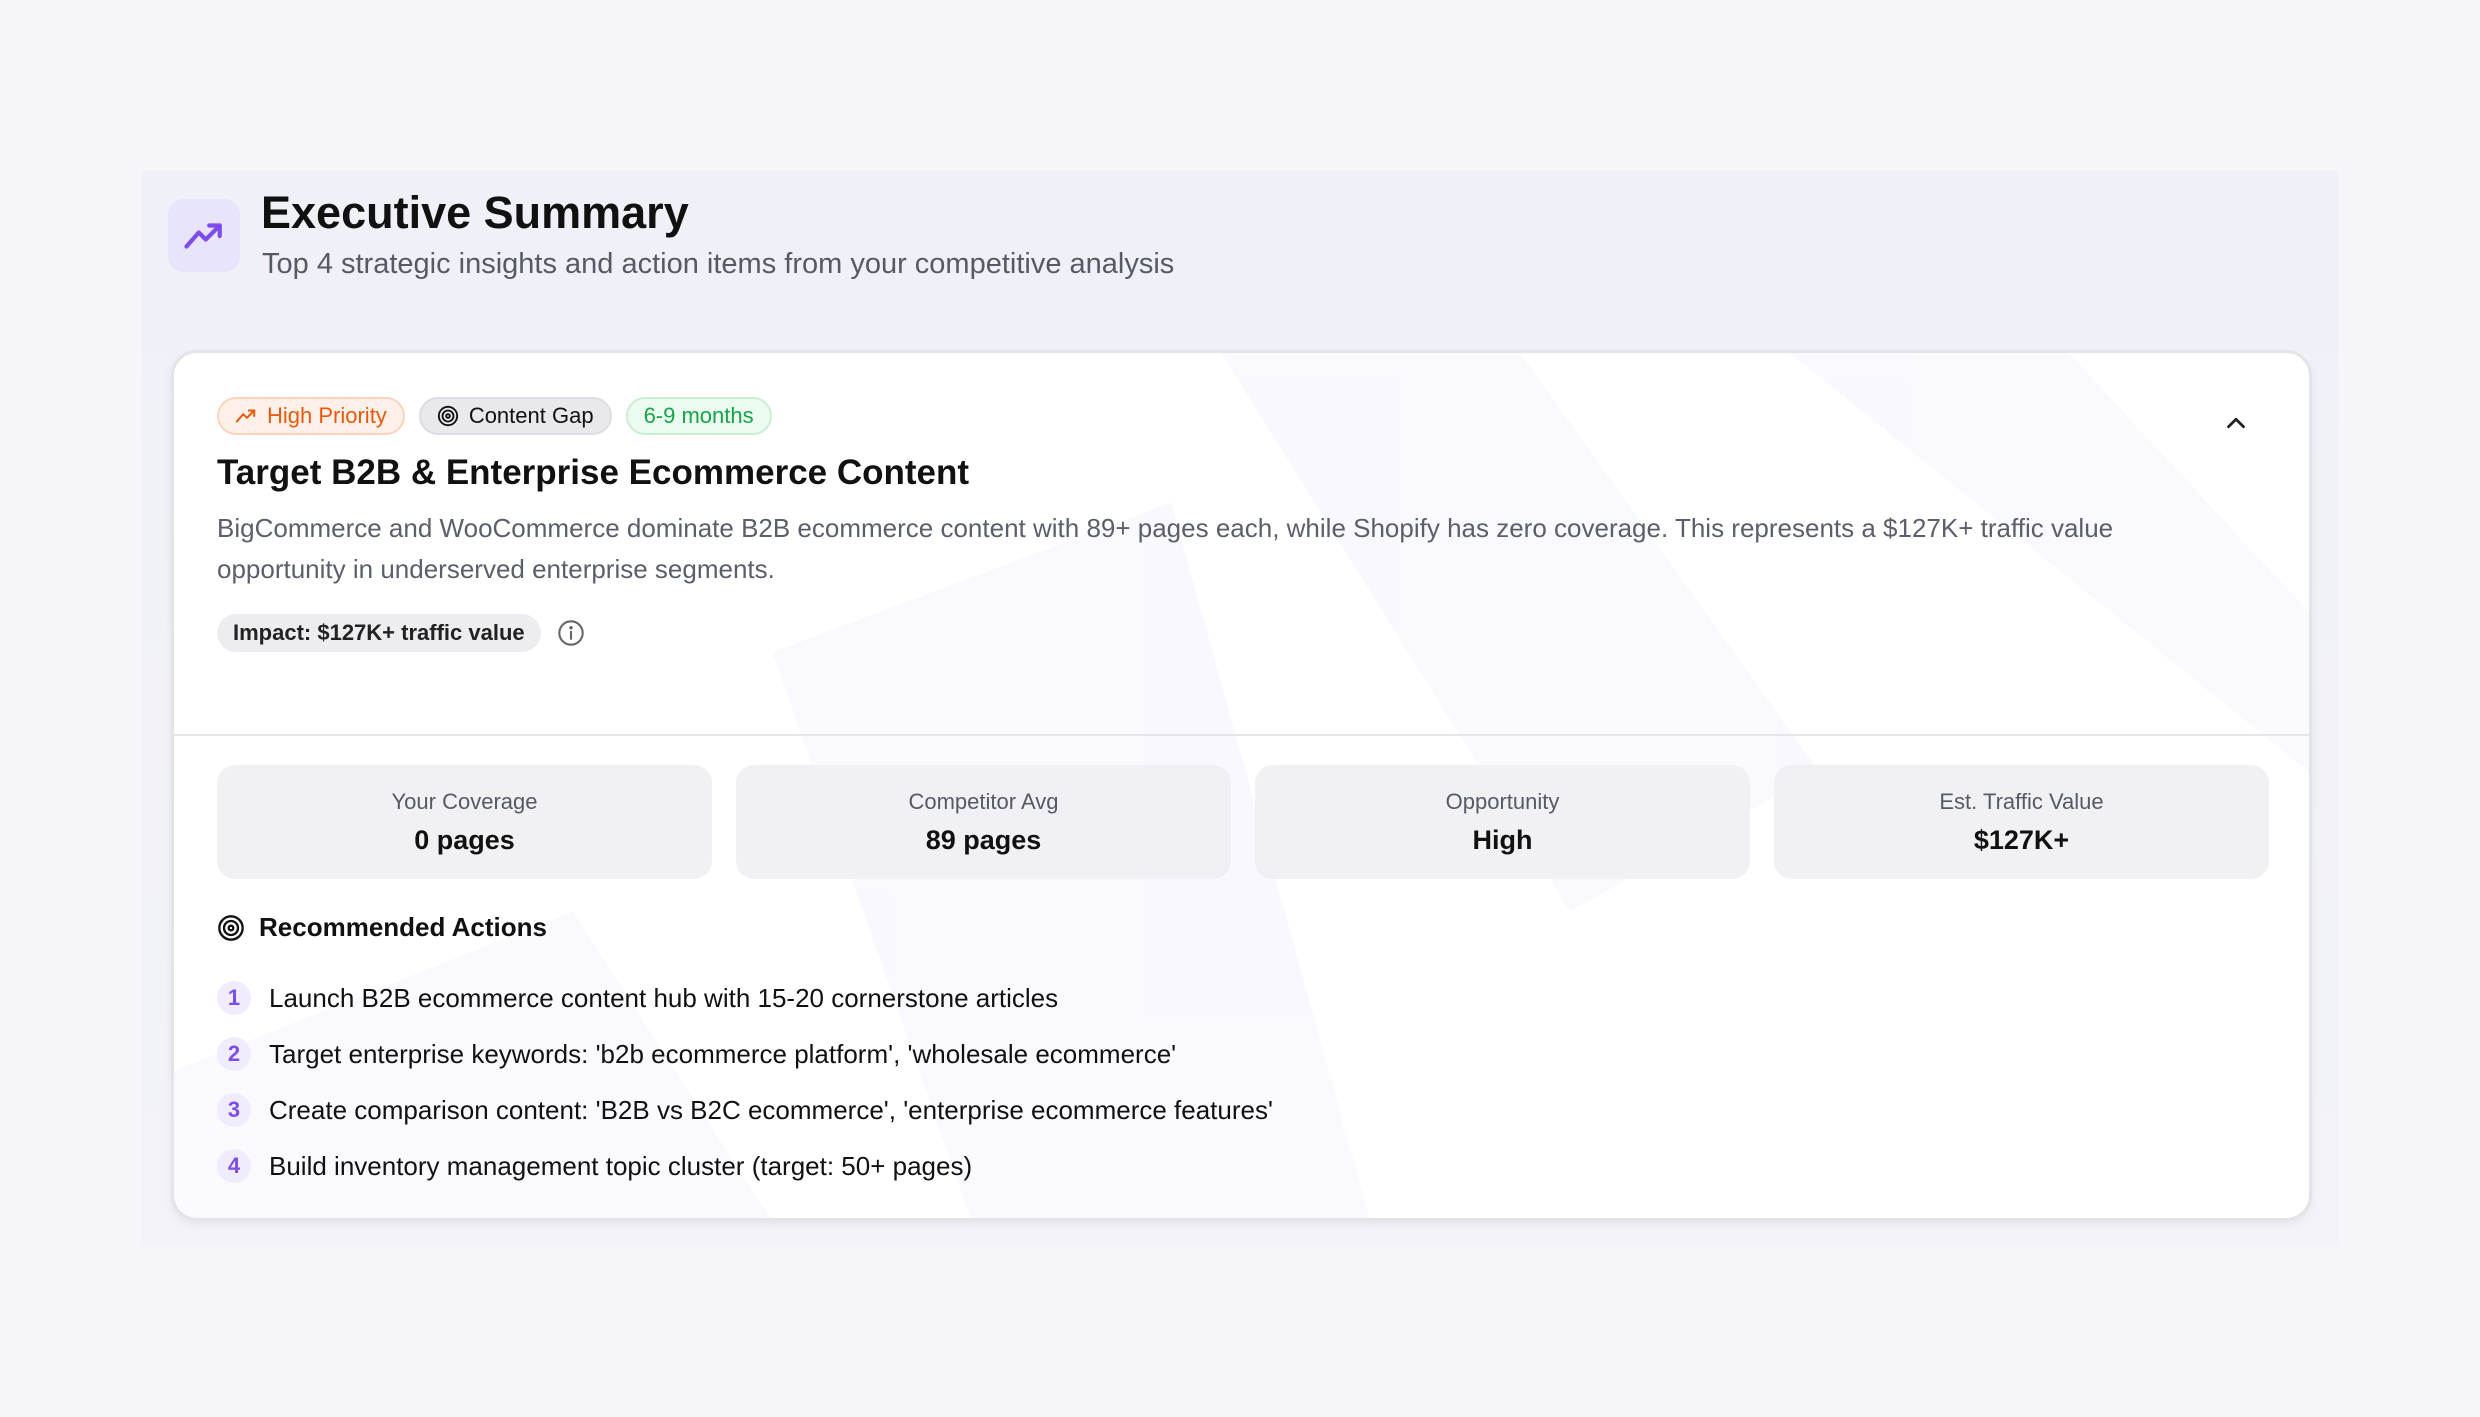  What do you see at coordinates (403, 927) in the screenshot?
I see `section-title: Recommended Actions` at bounding box center [403, 927].